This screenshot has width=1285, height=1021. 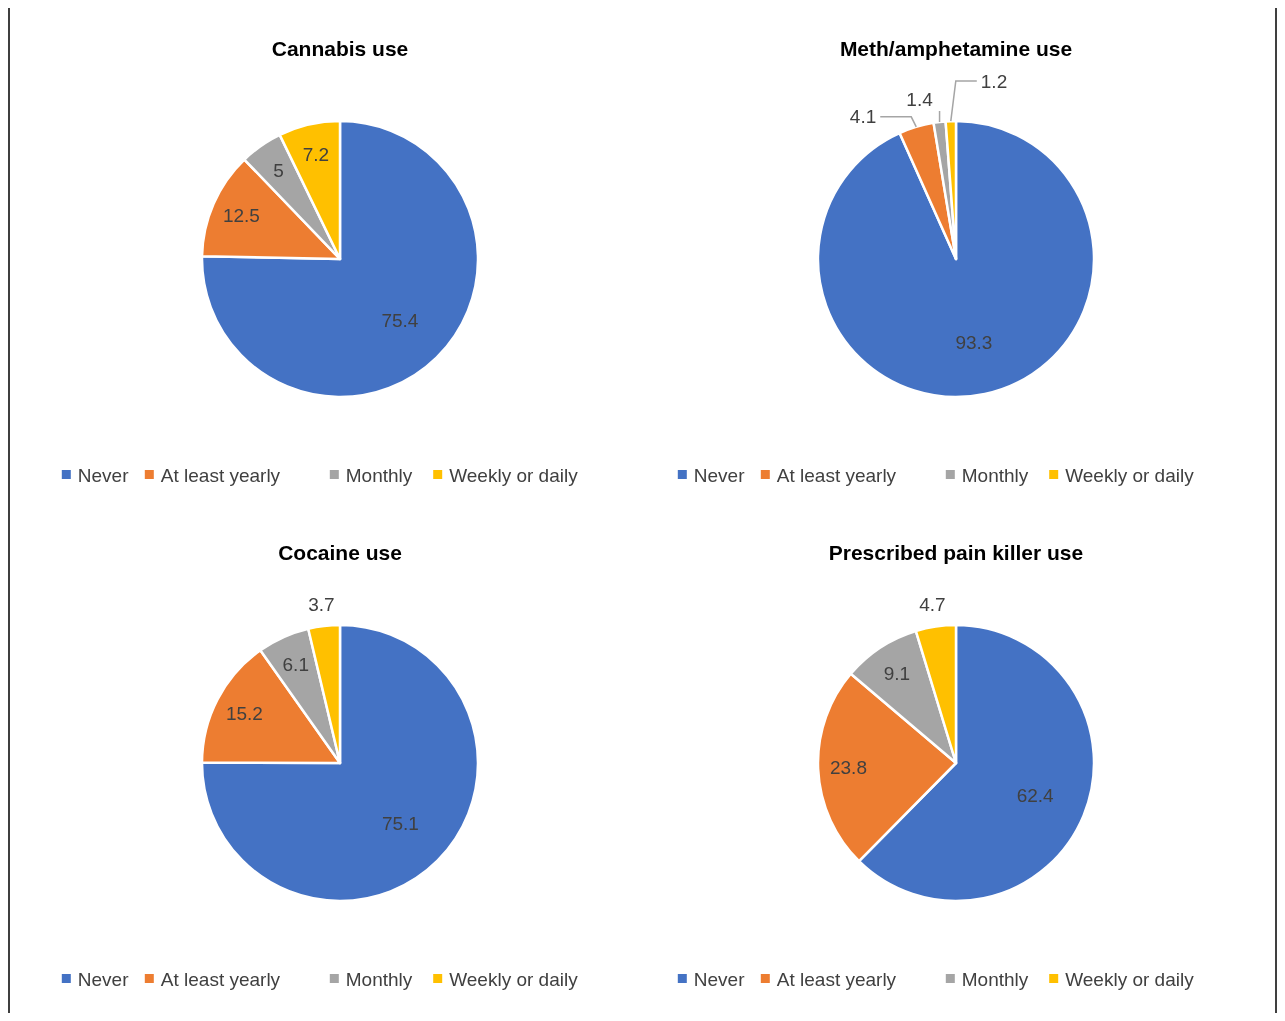 What do you see at coordinates (1035, 795) in the screenshot?
I see `data-label: 62.4` at bounding box center [1035, 795].